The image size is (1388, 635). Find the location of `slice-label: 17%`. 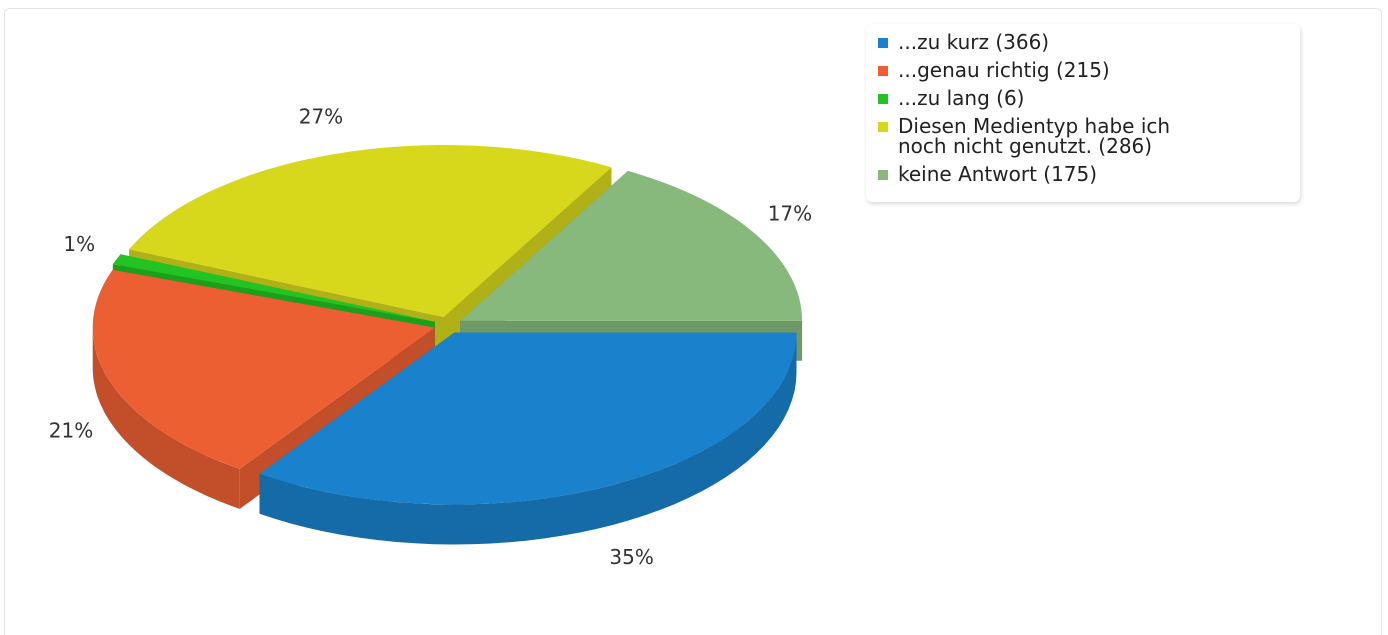

slice-label: 17% is located at coordinates (790, 213).